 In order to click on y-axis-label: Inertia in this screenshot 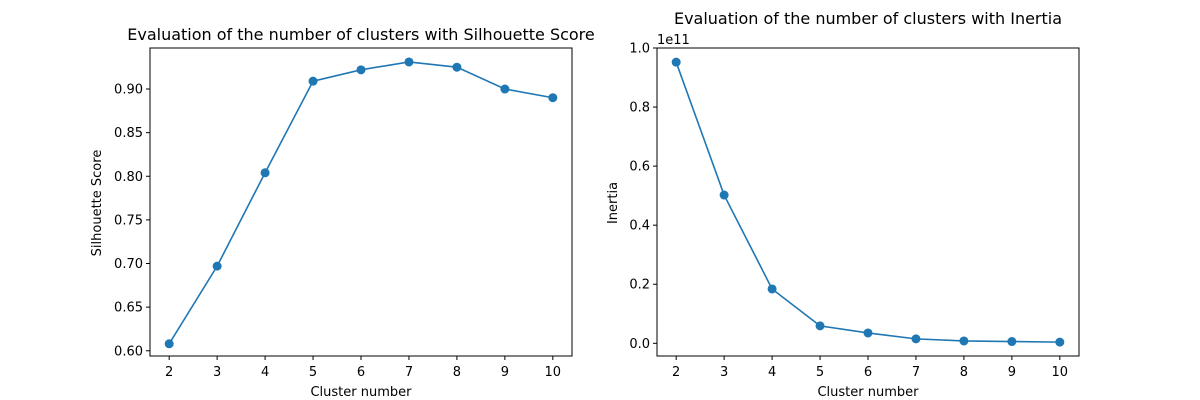, I will do `click(613, 203)`.